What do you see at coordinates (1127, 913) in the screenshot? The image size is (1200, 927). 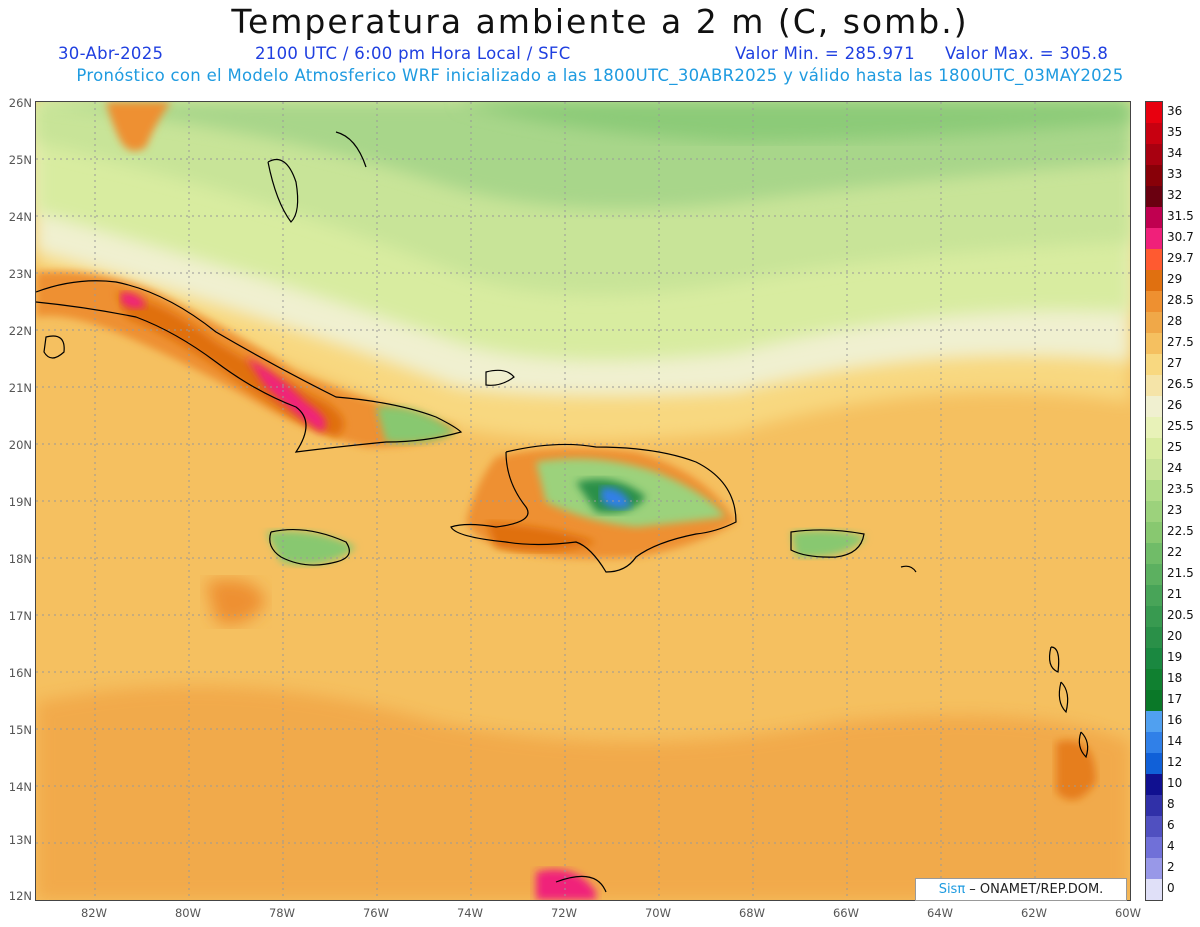 I see `lon-label: 60W` at bounding box center [1127, 913].